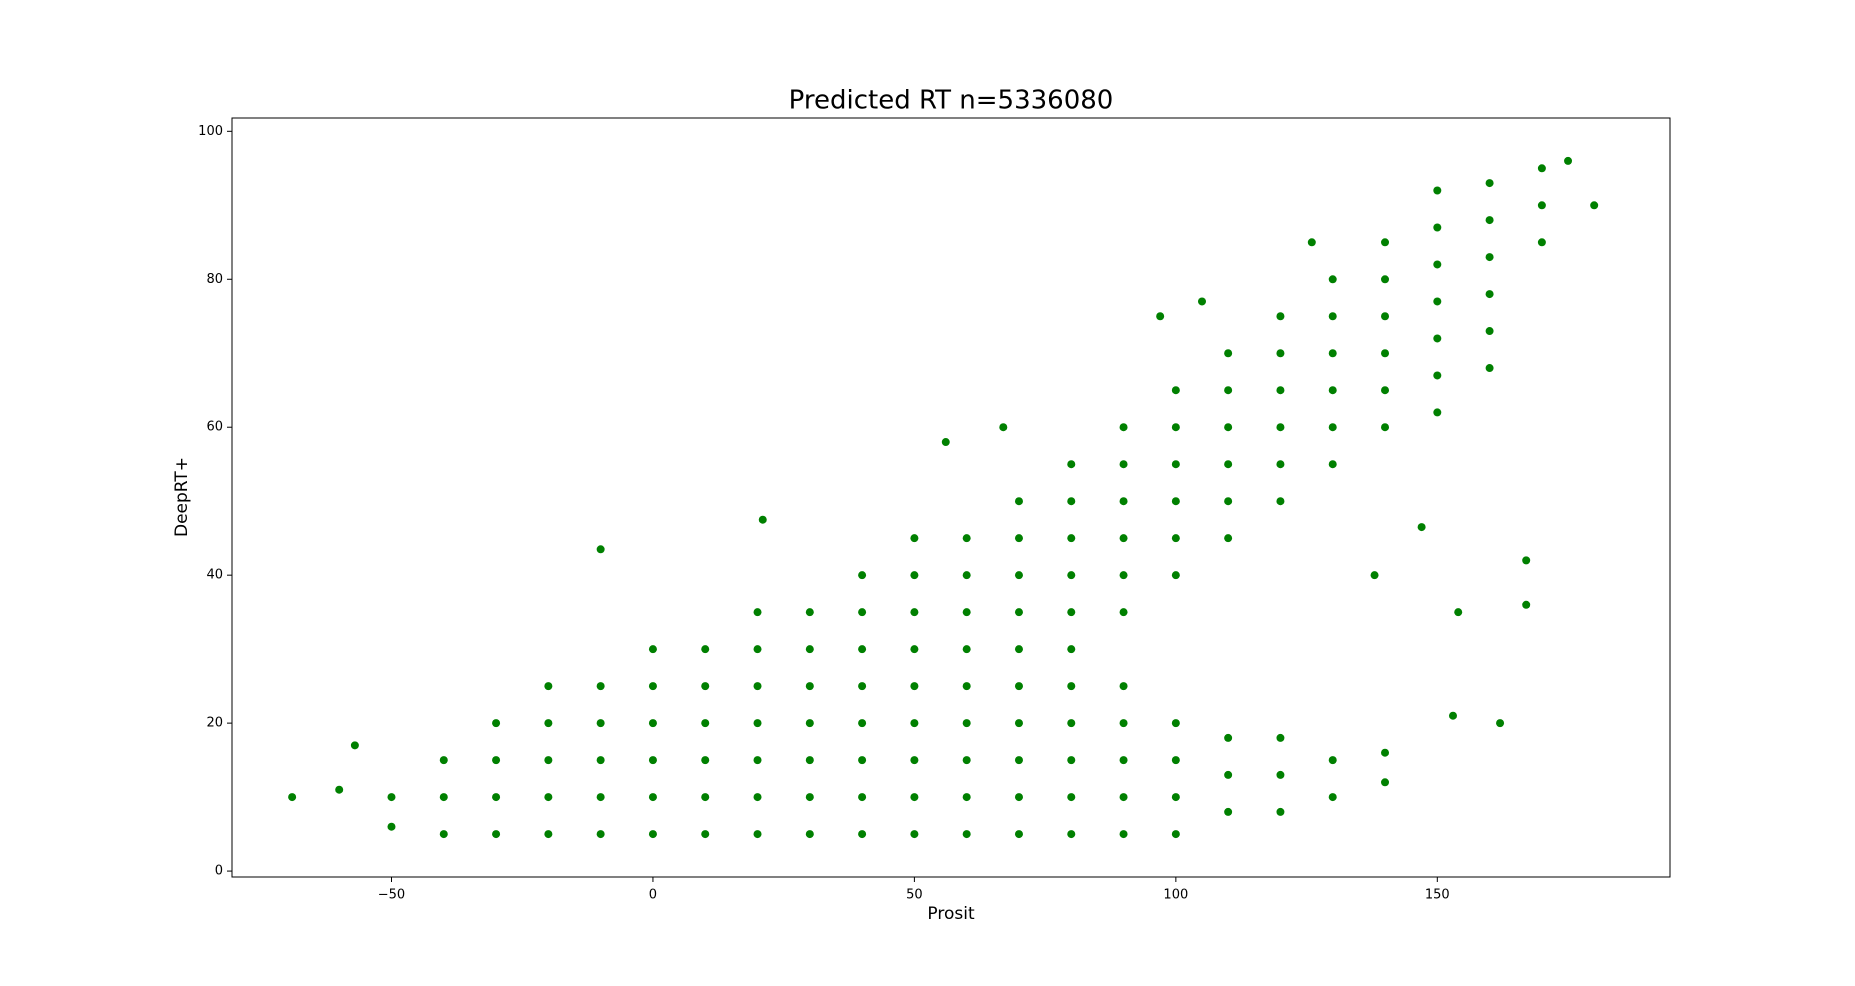  Describe the element at coordinates (391, 895) in the screenshot. I see `x-tick-label: −50` at that location.